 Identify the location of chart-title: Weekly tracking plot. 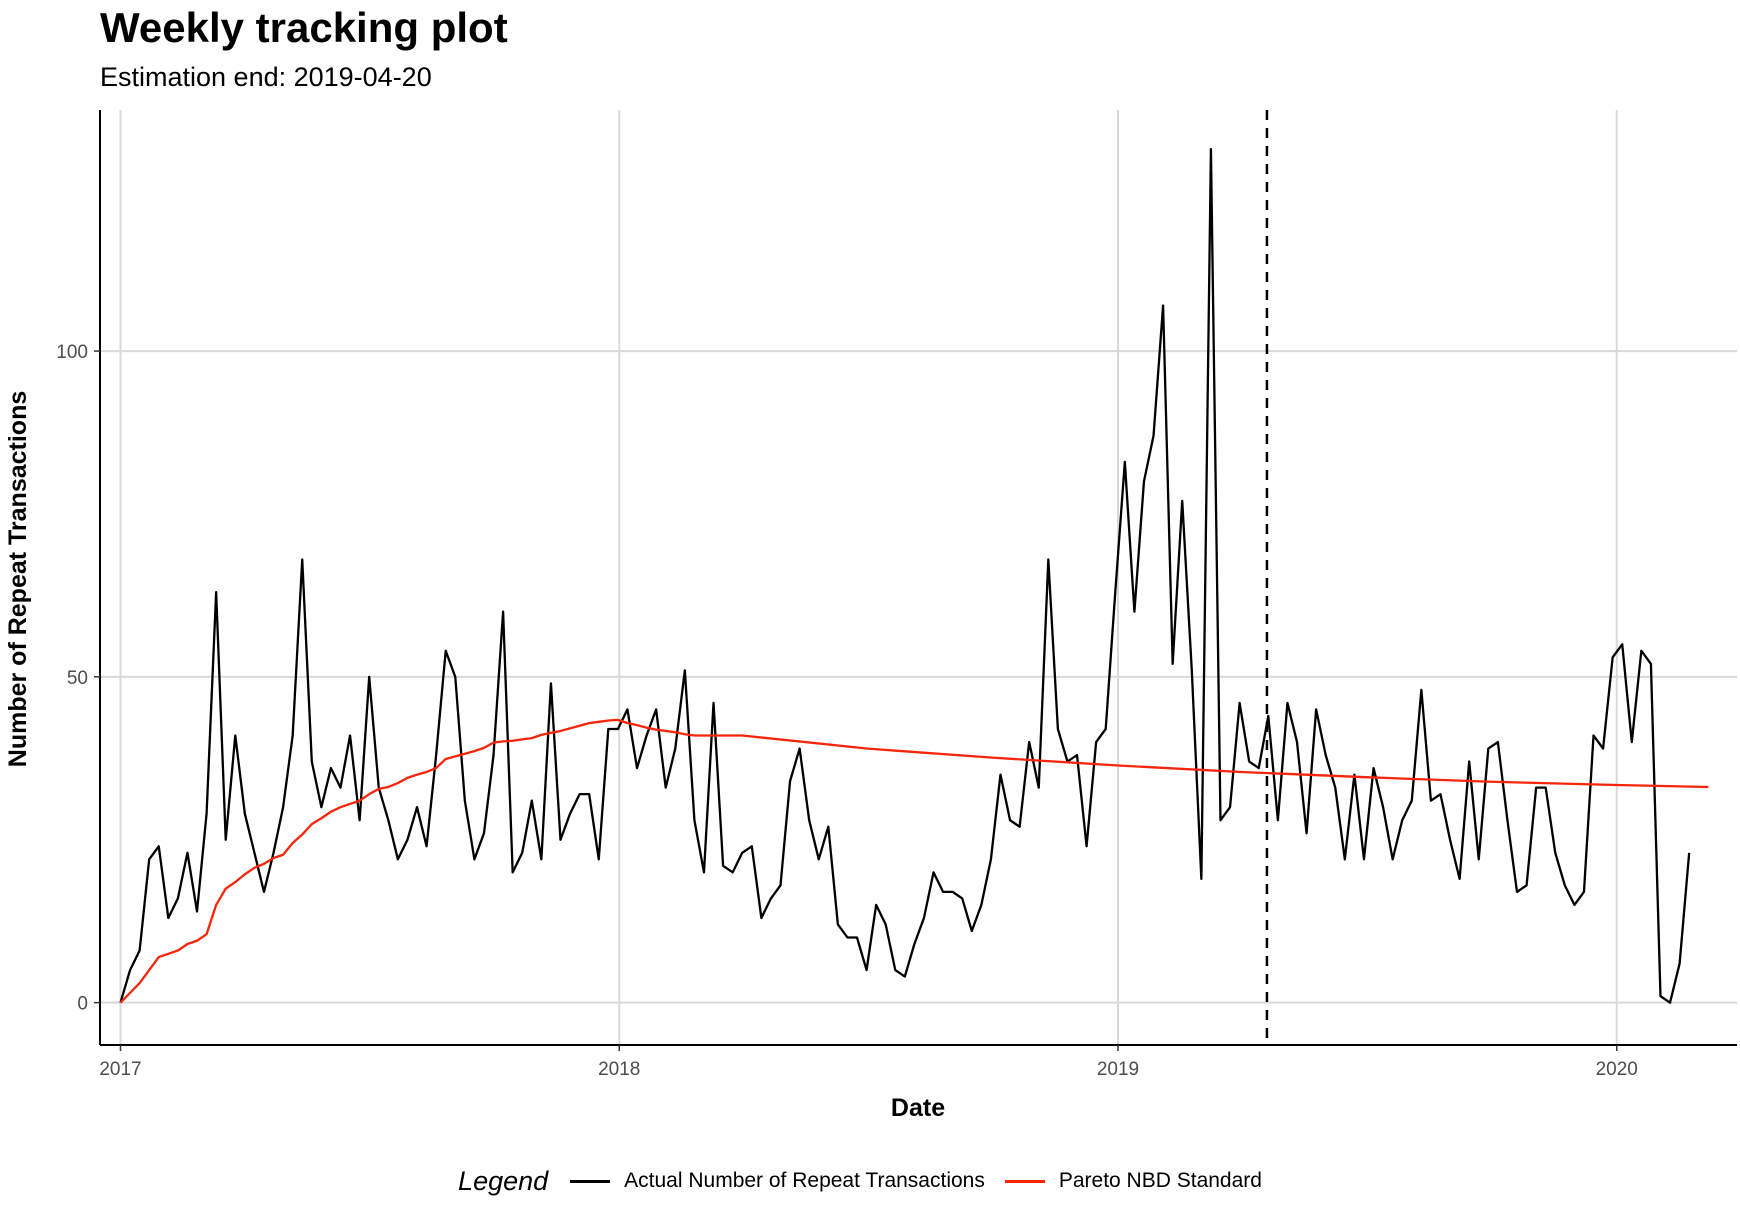
(304, 27).